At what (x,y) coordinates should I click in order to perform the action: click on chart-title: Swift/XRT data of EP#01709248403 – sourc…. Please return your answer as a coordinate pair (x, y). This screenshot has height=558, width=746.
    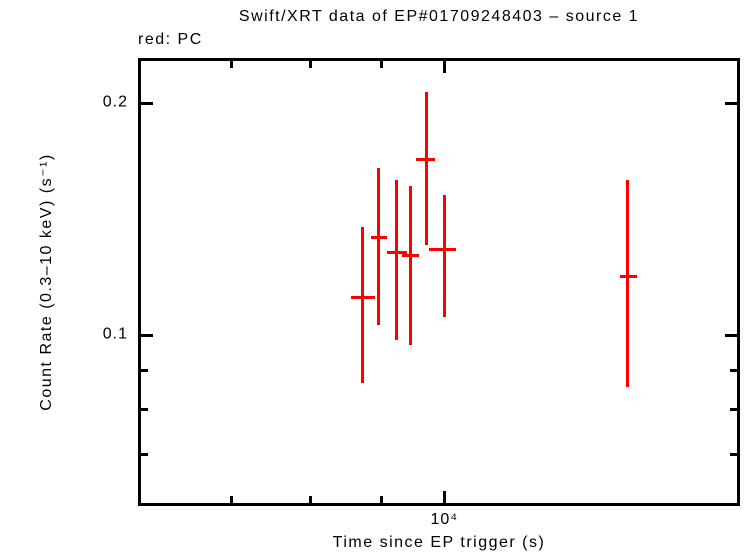
    Looking at the image, I should click on (439, 16).